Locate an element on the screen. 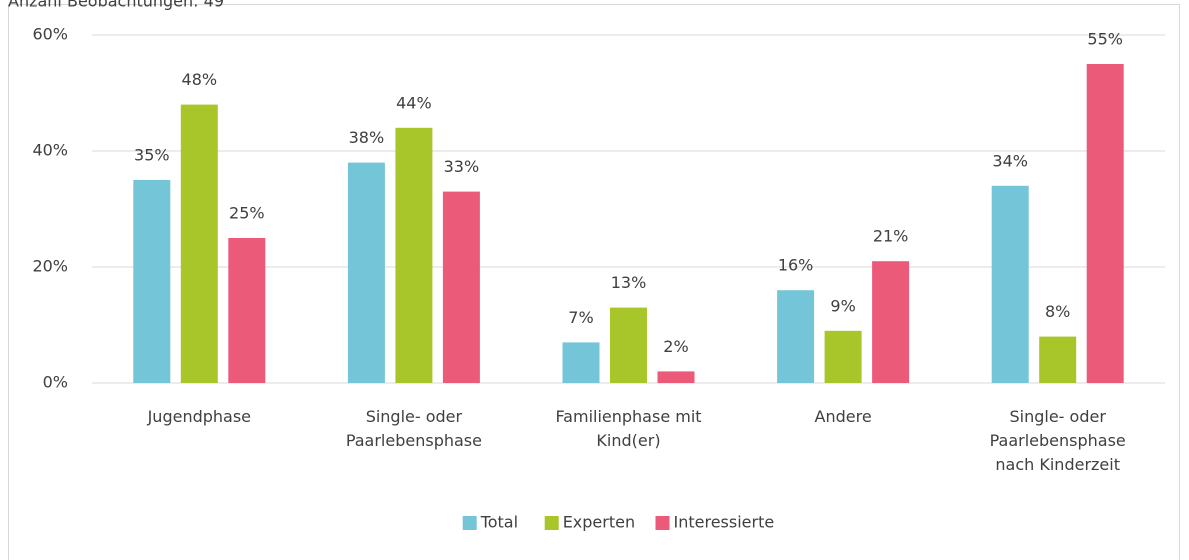  x-tick-label: Jugendphase is located at coordinates (199, 416).